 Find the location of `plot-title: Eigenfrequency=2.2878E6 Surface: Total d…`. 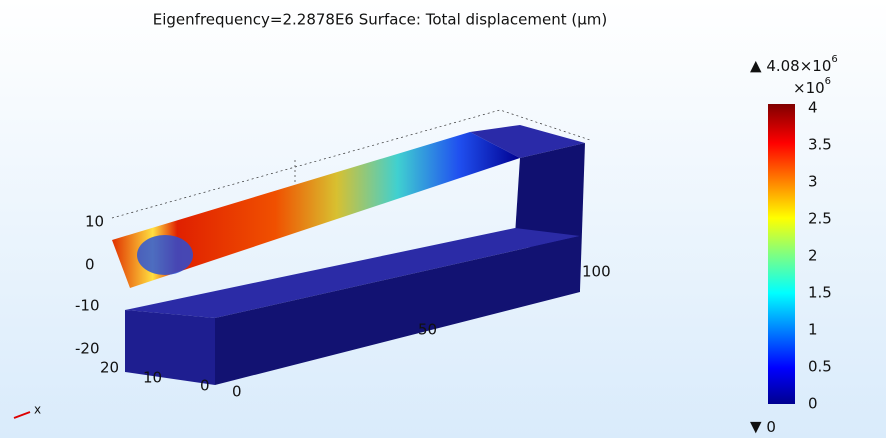

plot-title: Eigenfrequency=2.2878E6 Surface: Total d… is located at coordinates (380, 20).